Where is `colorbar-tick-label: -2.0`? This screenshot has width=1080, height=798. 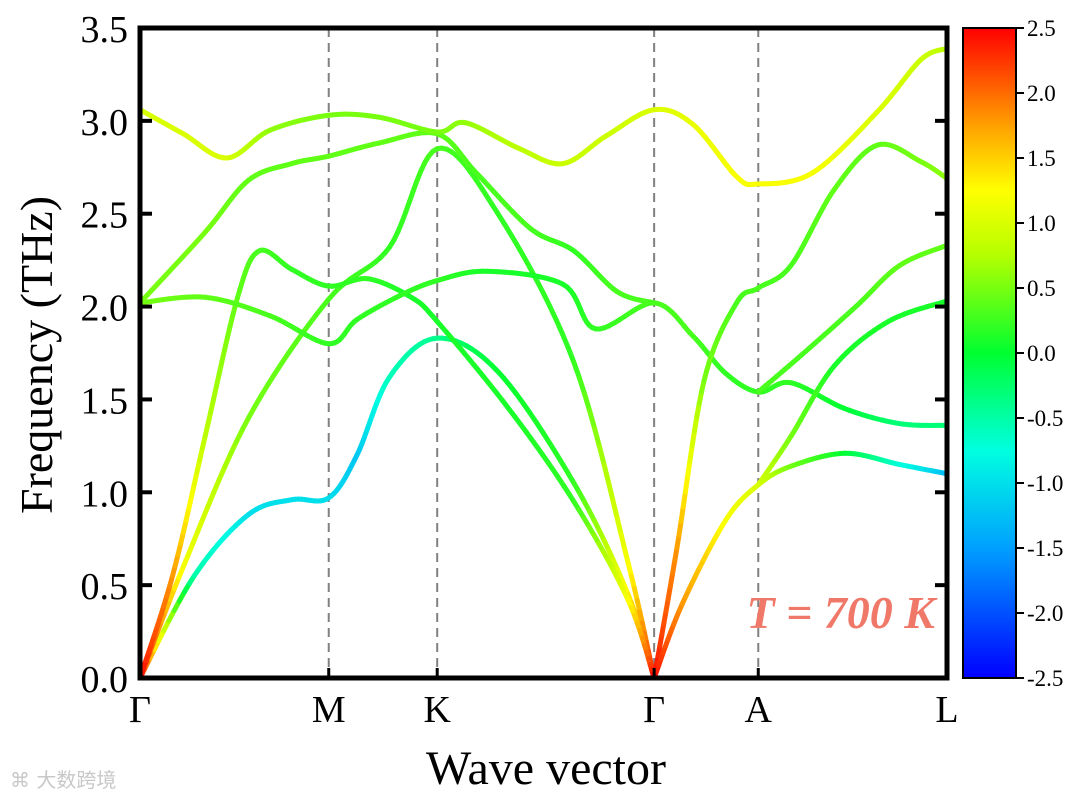 colorbar-tick-label: -2.0 is located at coordinates (1045, 613).